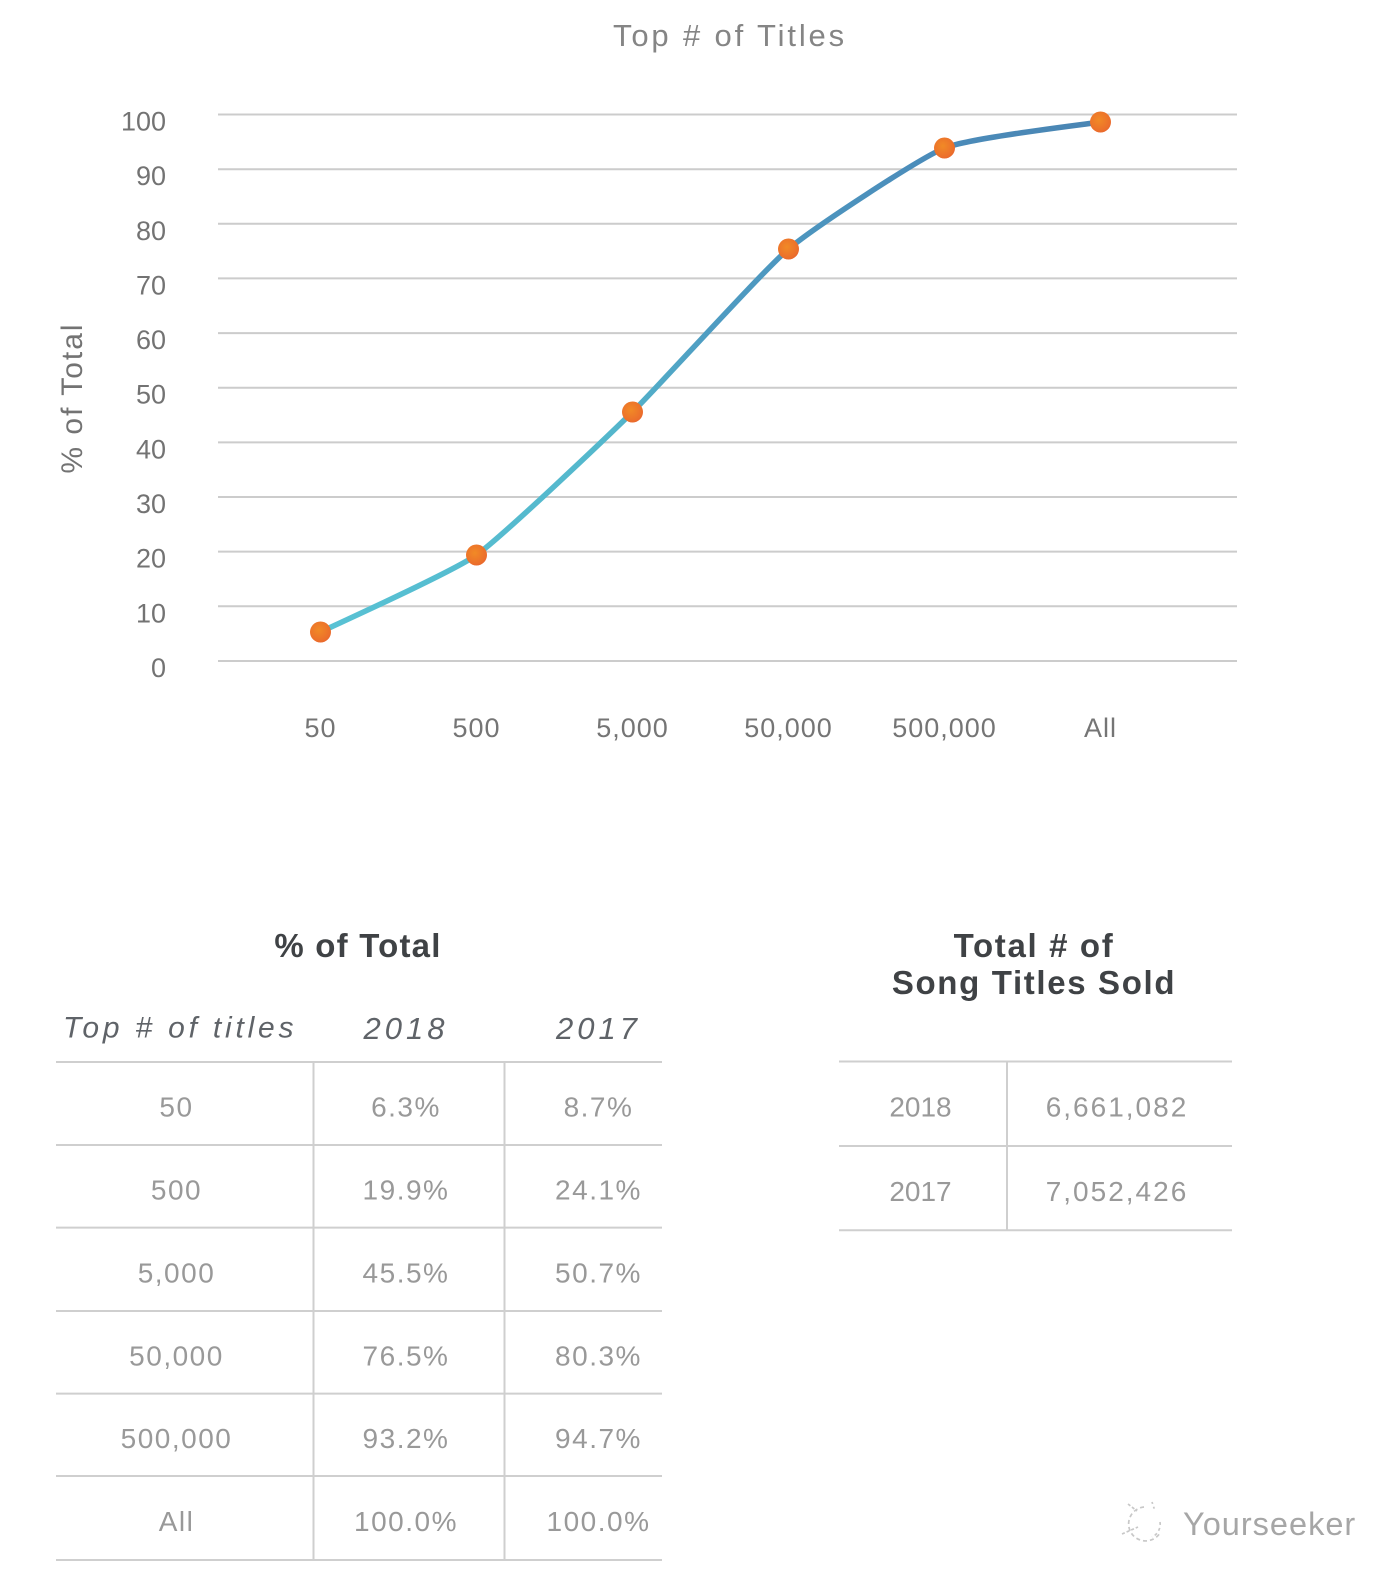  I want to click on svg-text: Top # of titles, so click(180, 1028).